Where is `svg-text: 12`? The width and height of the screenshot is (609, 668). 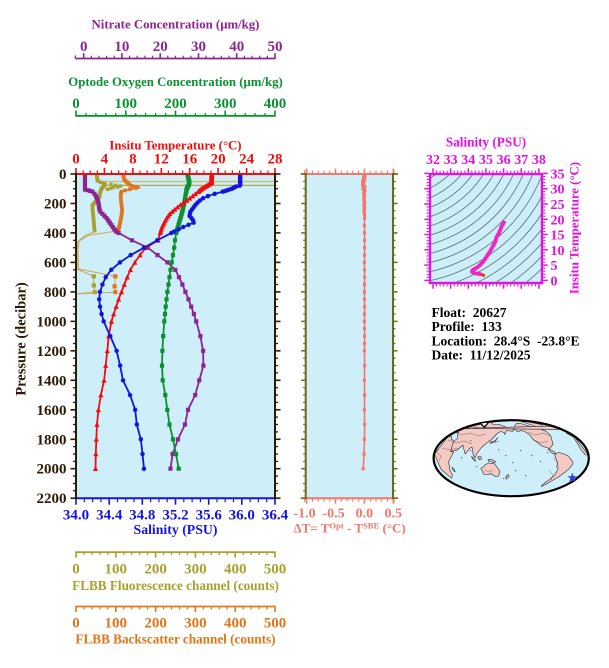
svg-text: 12 is located at coordinates (161, 160).